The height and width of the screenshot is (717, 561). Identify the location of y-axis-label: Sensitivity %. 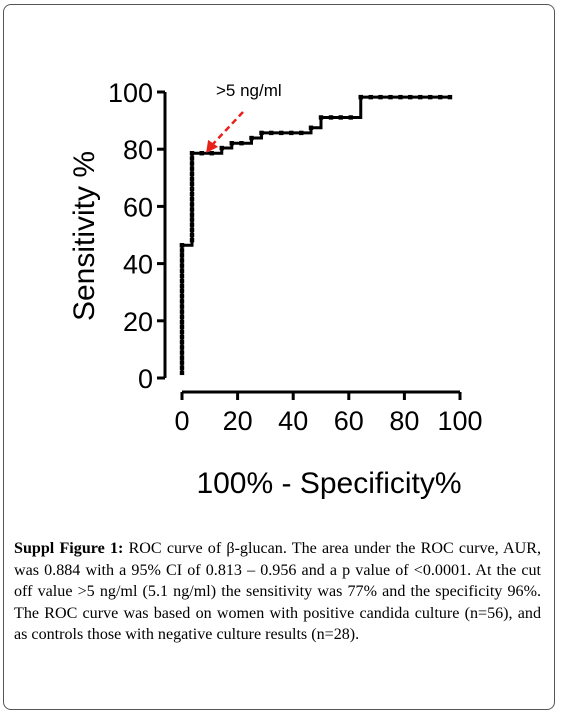
(84, 236).